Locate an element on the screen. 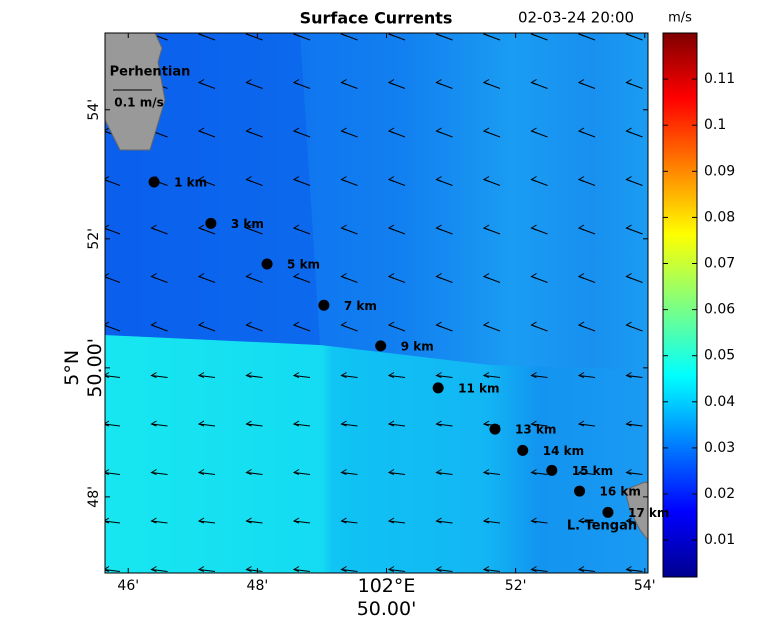 This screenshot has height=632, width=781. x-tick-label: 46' is located at coordinates (128, 586).